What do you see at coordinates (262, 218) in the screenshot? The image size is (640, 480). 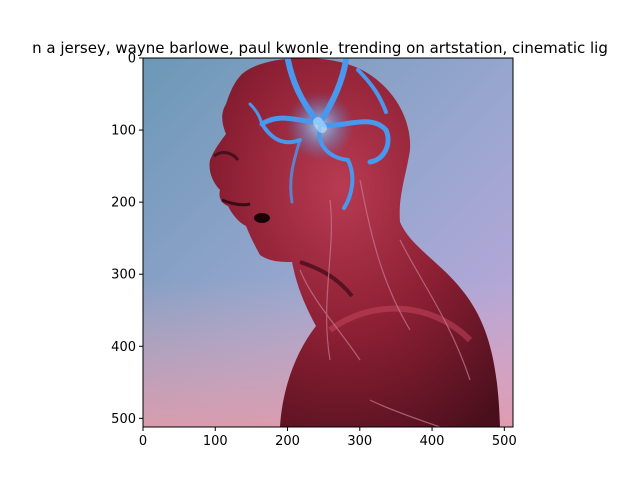 I see `figure-mouth-shadow` at bounding box center [262, 218].